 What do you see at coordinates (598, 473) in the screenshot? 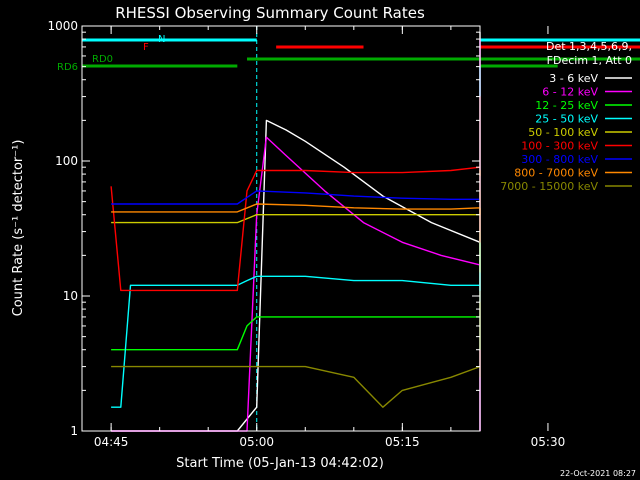
I see `footer-date: 22-Oct-2021 08:27` at bounding box center [598, 473].